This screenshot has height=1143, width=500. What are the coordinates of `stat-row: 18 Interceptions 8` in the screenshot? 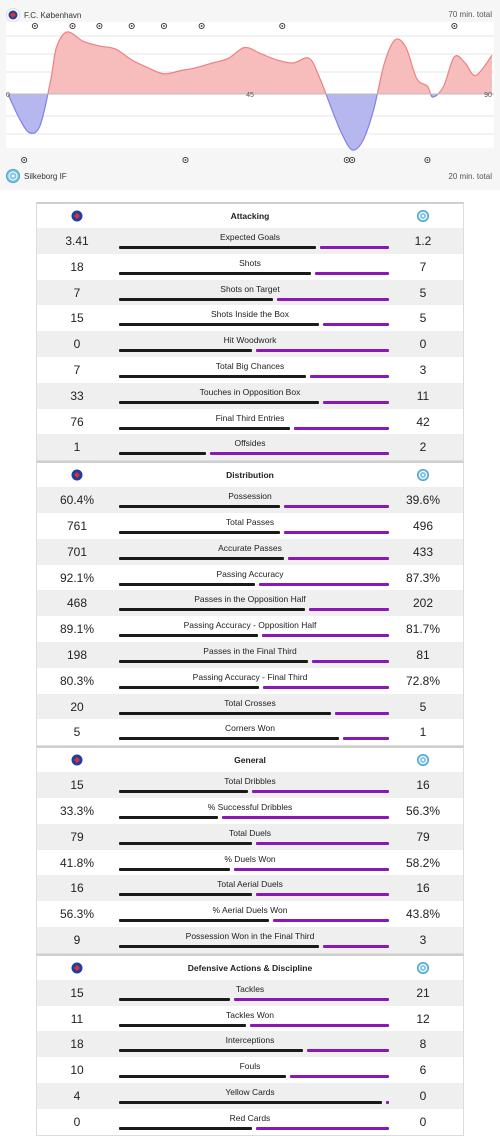 It's located at (250, 1044).